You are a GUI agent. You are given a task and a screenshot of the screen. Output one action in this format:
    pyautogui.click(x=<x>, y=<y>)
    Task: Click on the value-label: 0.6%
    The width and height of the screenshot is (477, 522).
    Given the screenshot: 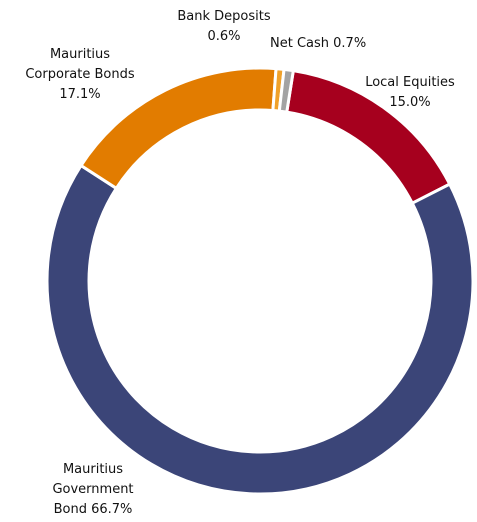 What is the action you would take?
    pyautogui.click(x=224, y=36)
    